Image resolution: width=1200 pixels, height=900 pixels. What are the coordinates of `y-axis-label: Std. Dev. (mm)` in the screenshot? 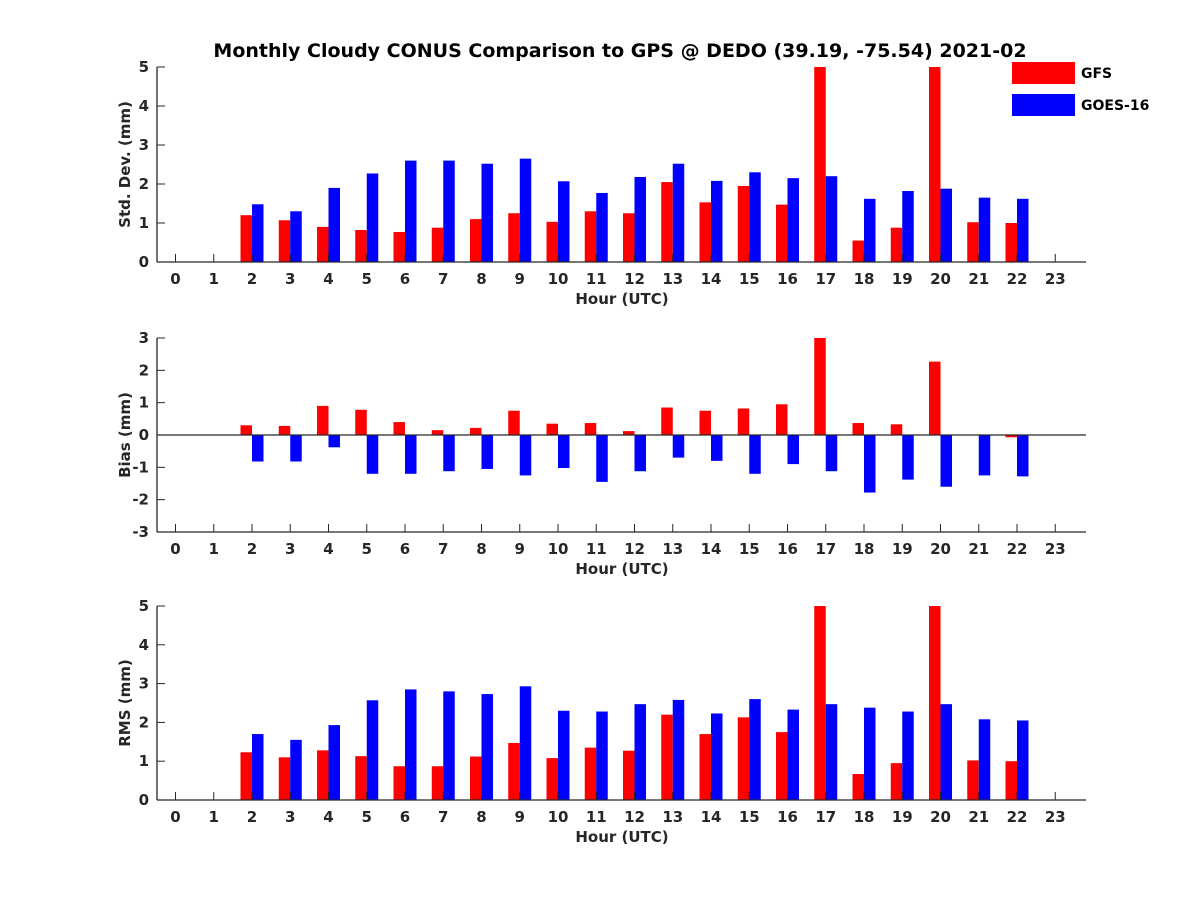 It's located at (125, 164).